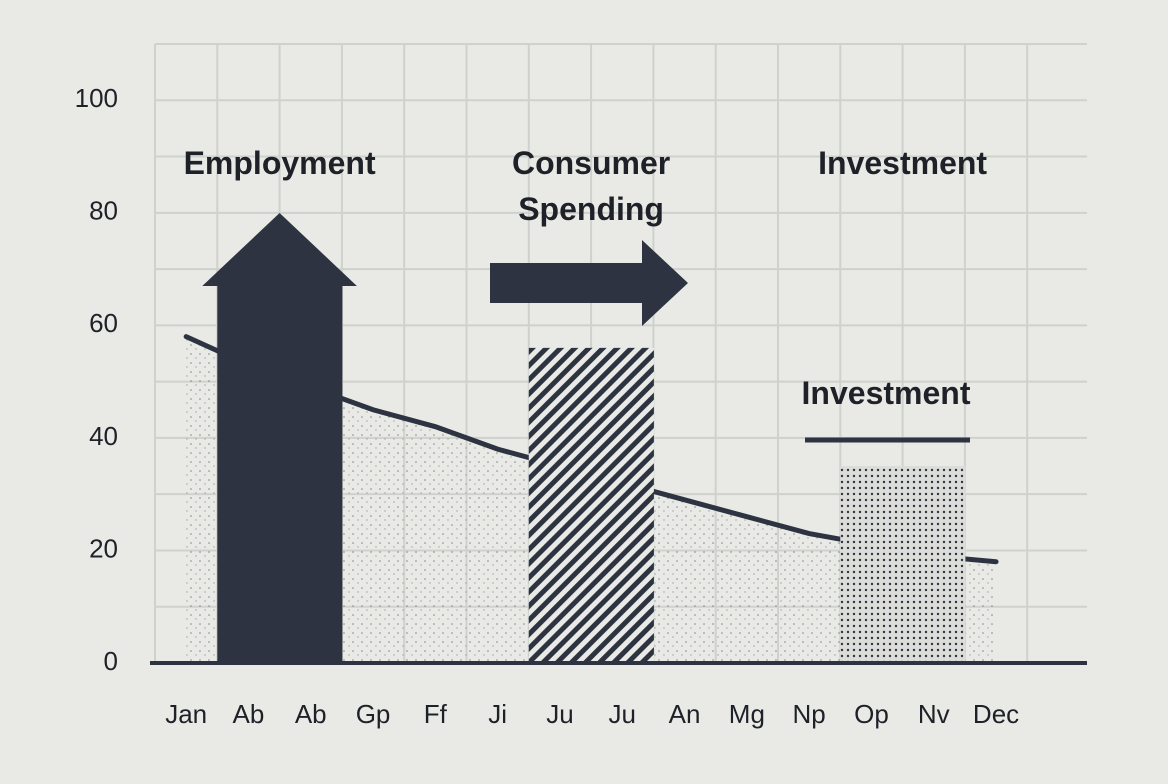 Image resolution: width=1168 pixels, height=784 pixels. What do you see at coordinates (279, 163) in the screenshot?
I see `series-label: Employment` at bounding box center [279, 163].